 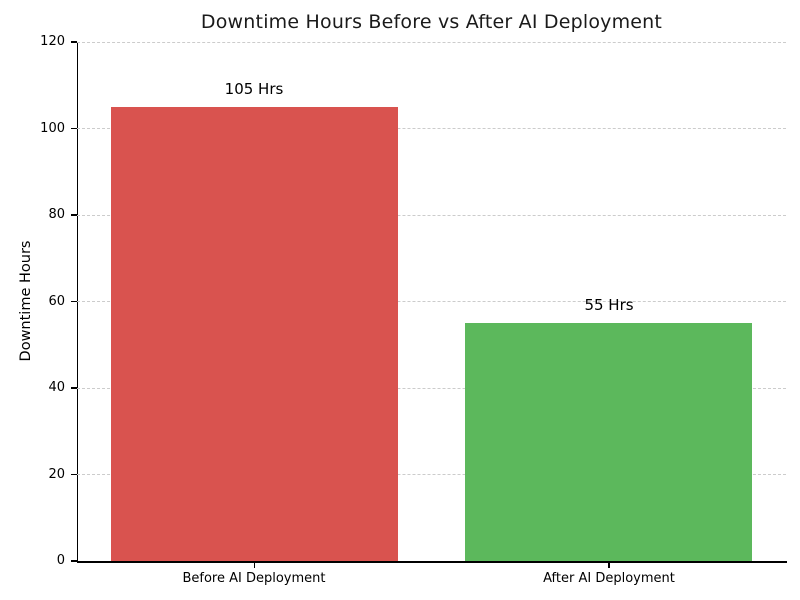 What do you see at coordinates (52, 41) in the screenshot?
I see `ytick-label: 120` at bounding box center [52, 41].